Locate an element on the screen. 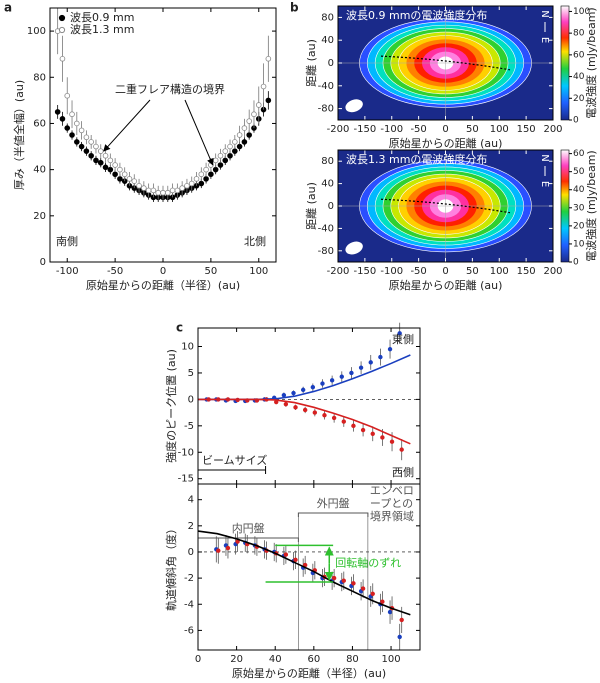  colorbar-tick-label: 0 is located at coordinates (576, 121).